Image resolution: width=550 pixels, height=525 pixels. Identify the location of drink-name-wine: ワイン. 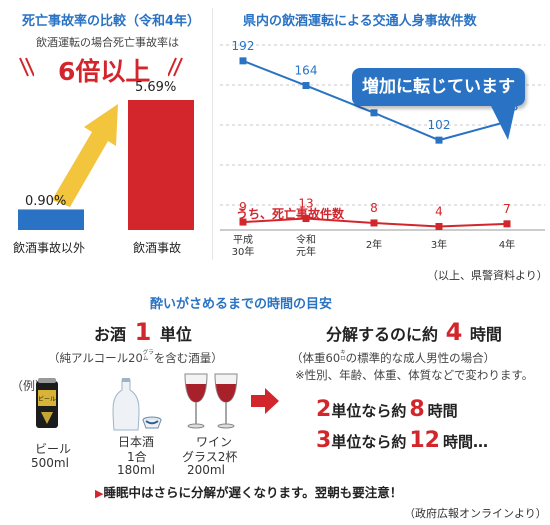
(214, 442).